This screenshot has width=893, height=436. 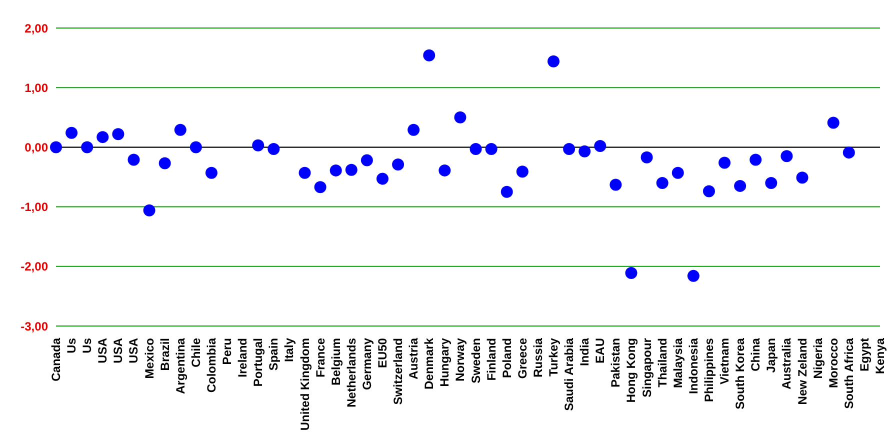 I want to click on x-tick-label: Vietnam, so click(x=725, y=361).